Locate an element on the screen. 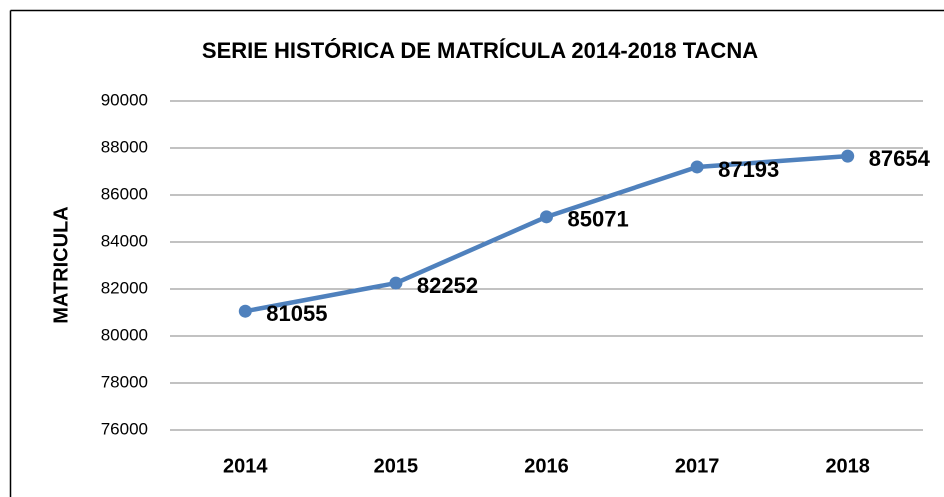  data-label: 81055 is located at coordinates (296, 313).